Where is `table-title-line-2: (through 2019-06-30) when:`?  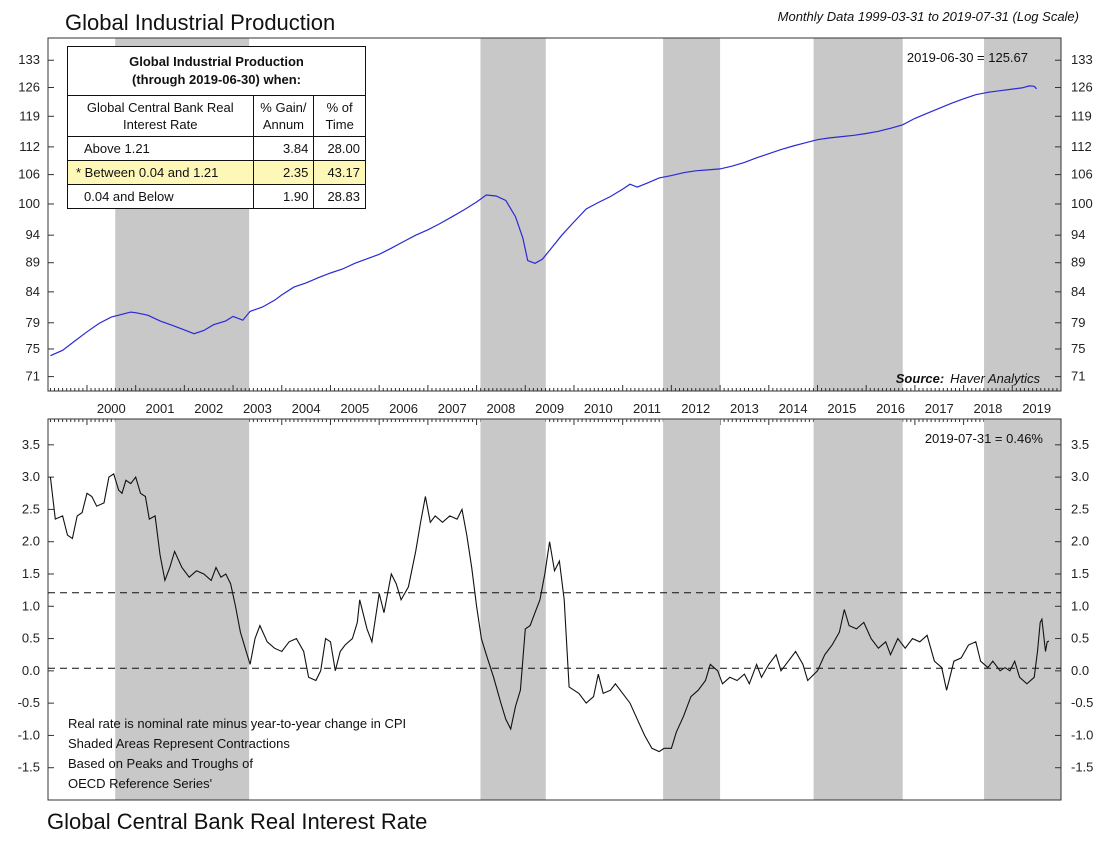 table-title-line-2: (through 2019-06-30) when: is located at coordinates (216, 79).